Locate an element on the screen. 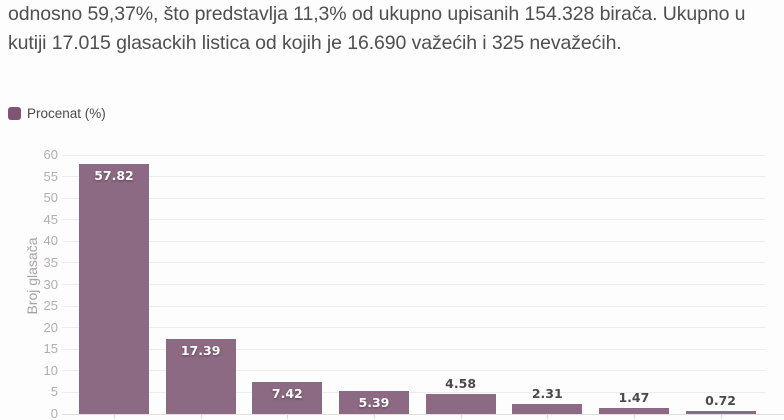 The width and height of the screenshot is (784, 420). y-axis-title: Broj glasača is located at coordinates (32, 276).